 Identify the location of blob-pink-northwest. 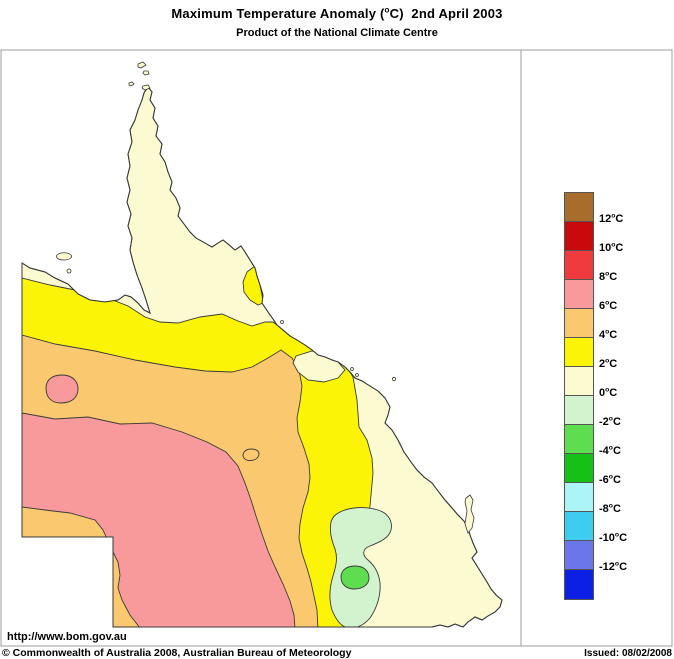
(62, 389).